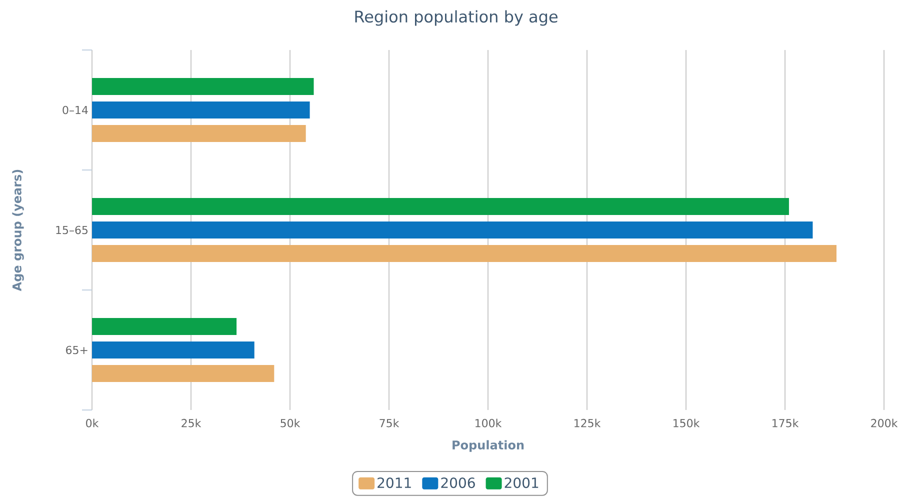 The height and width of the screenshot is (498, 912). I want to click on legend-label: 2006, so click(458, 482).